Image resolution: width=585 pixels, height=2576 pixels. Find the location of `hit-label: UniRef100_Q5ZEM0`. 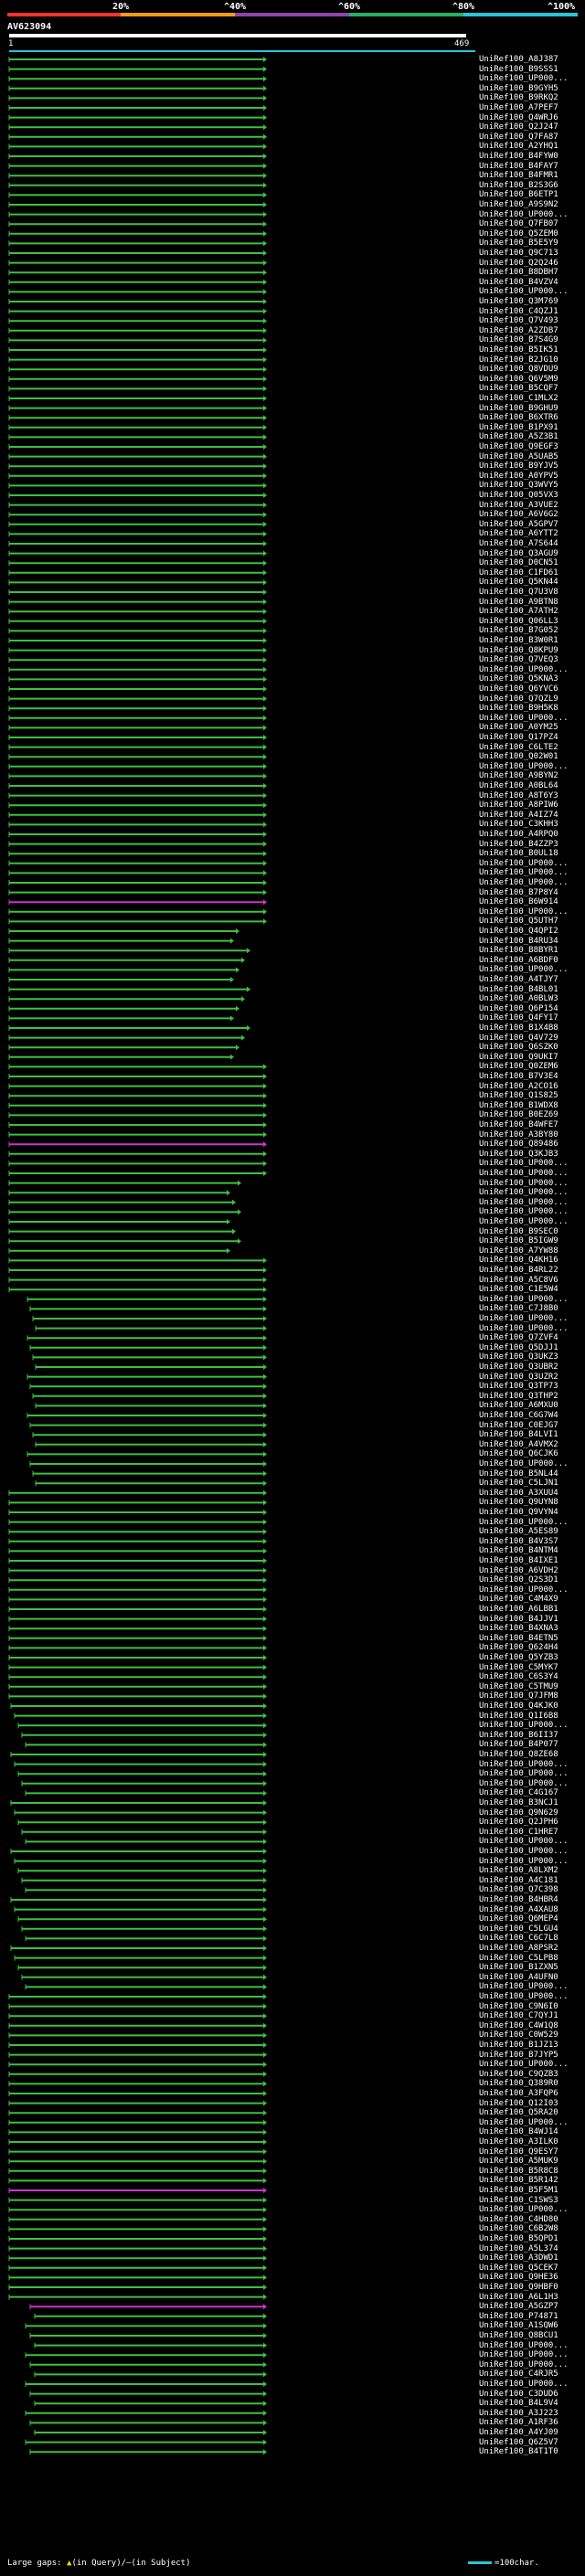

hit-label: UniRef100_Q5ZEM0 is located at coordinates (518, 233).